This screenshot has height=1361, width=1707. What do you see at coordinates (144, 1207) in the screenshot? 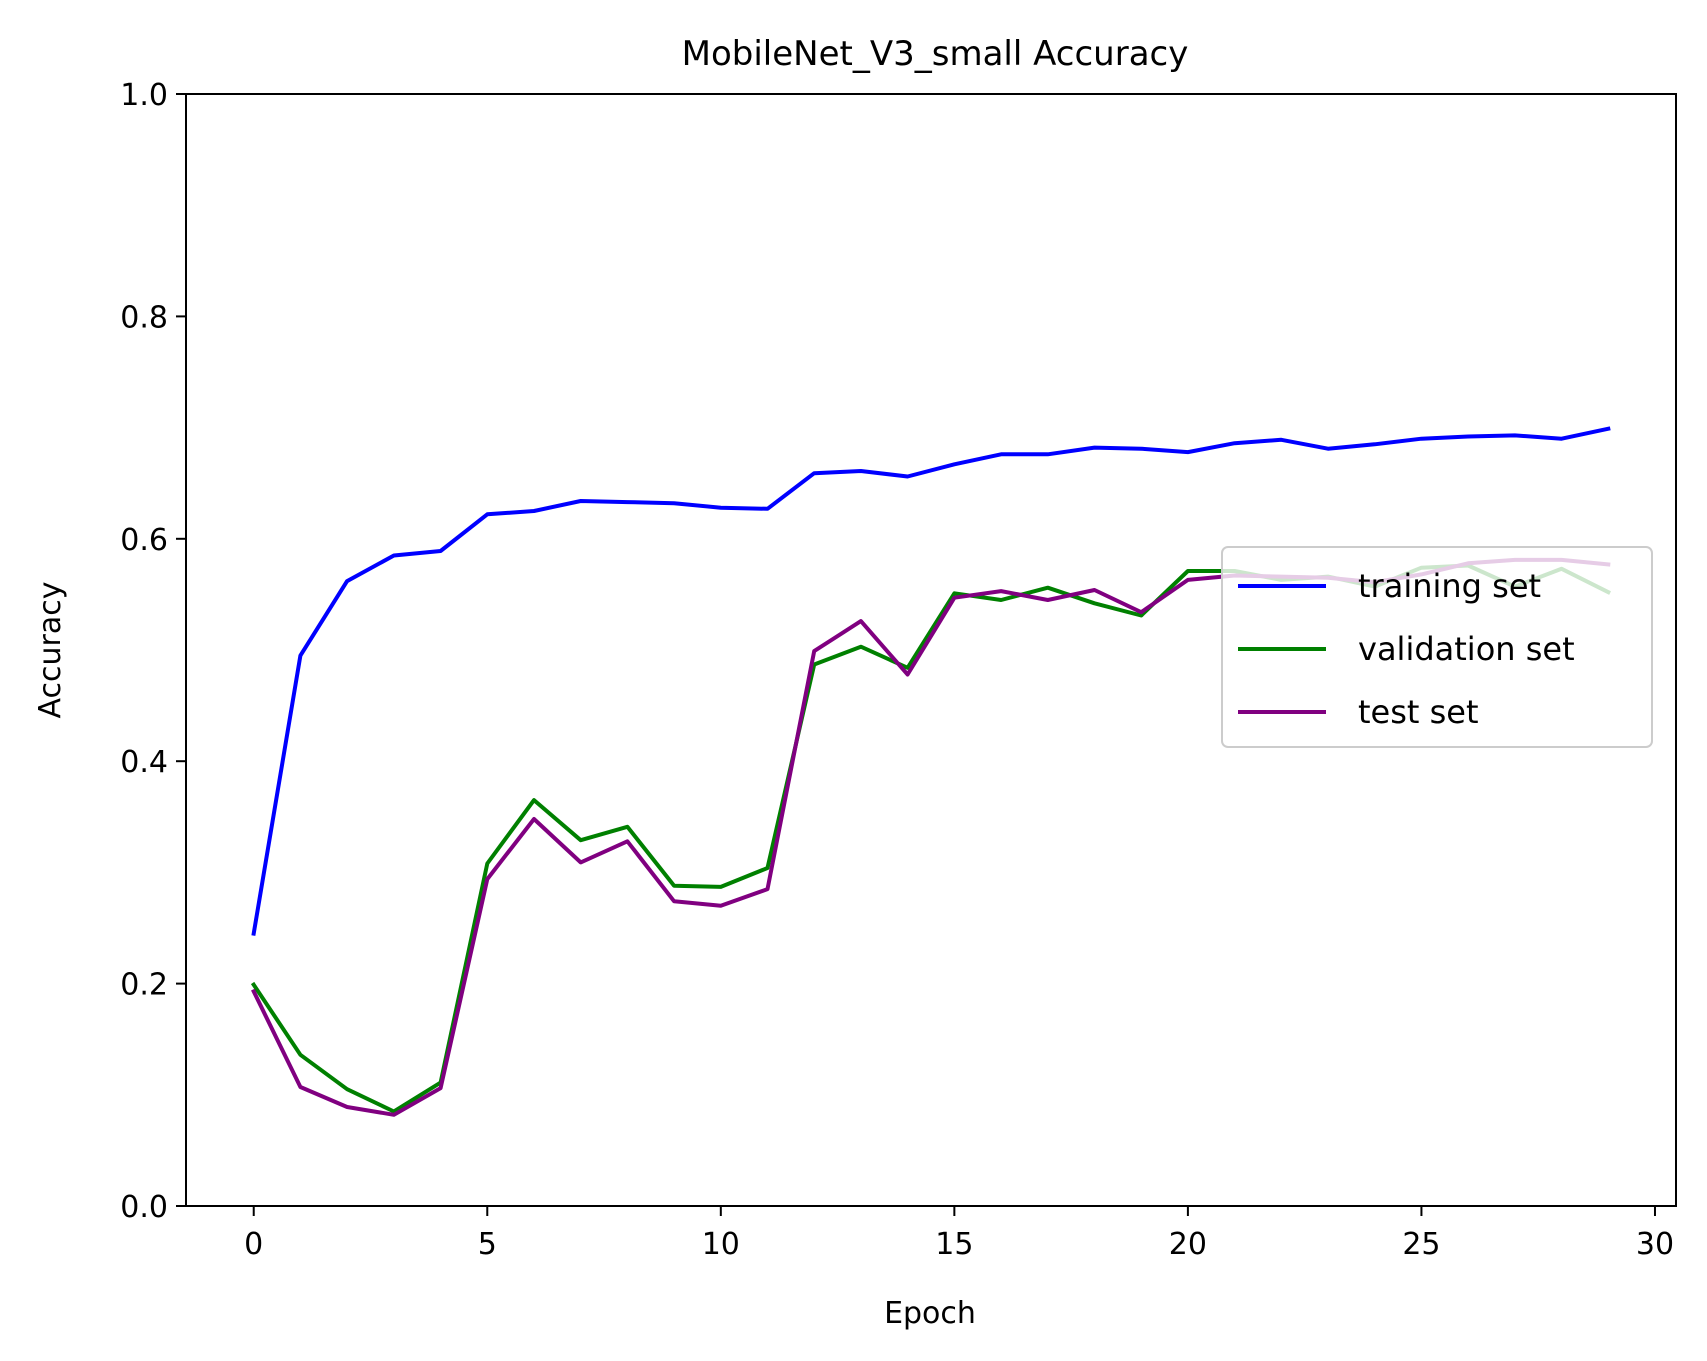
I see `y-tick-label: 0.0` at bounding box center [144, 1207].